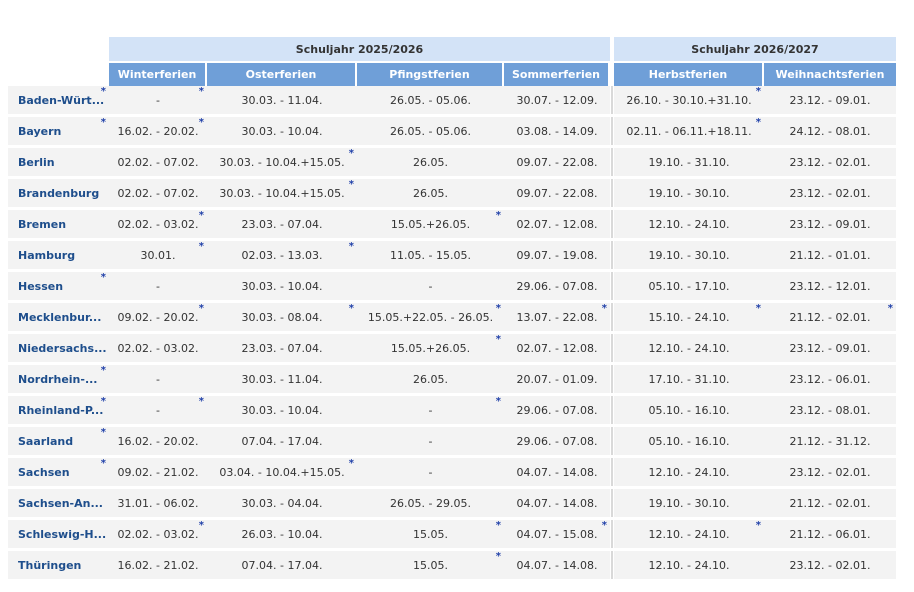  What do you see at coordinates (689, 73) in the screenshot?
I see `column-header-herbstferien: Herbstferien` at bounding box center [689, 73].